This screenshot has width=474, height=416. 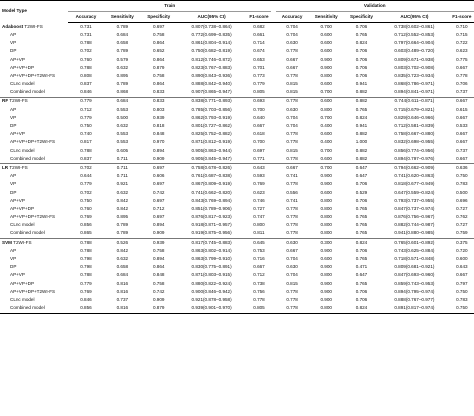 What do you see at coordinates (13, 26) in the screenshot?
I see `method-name: Adaboost` at bounding box center [13, 26].